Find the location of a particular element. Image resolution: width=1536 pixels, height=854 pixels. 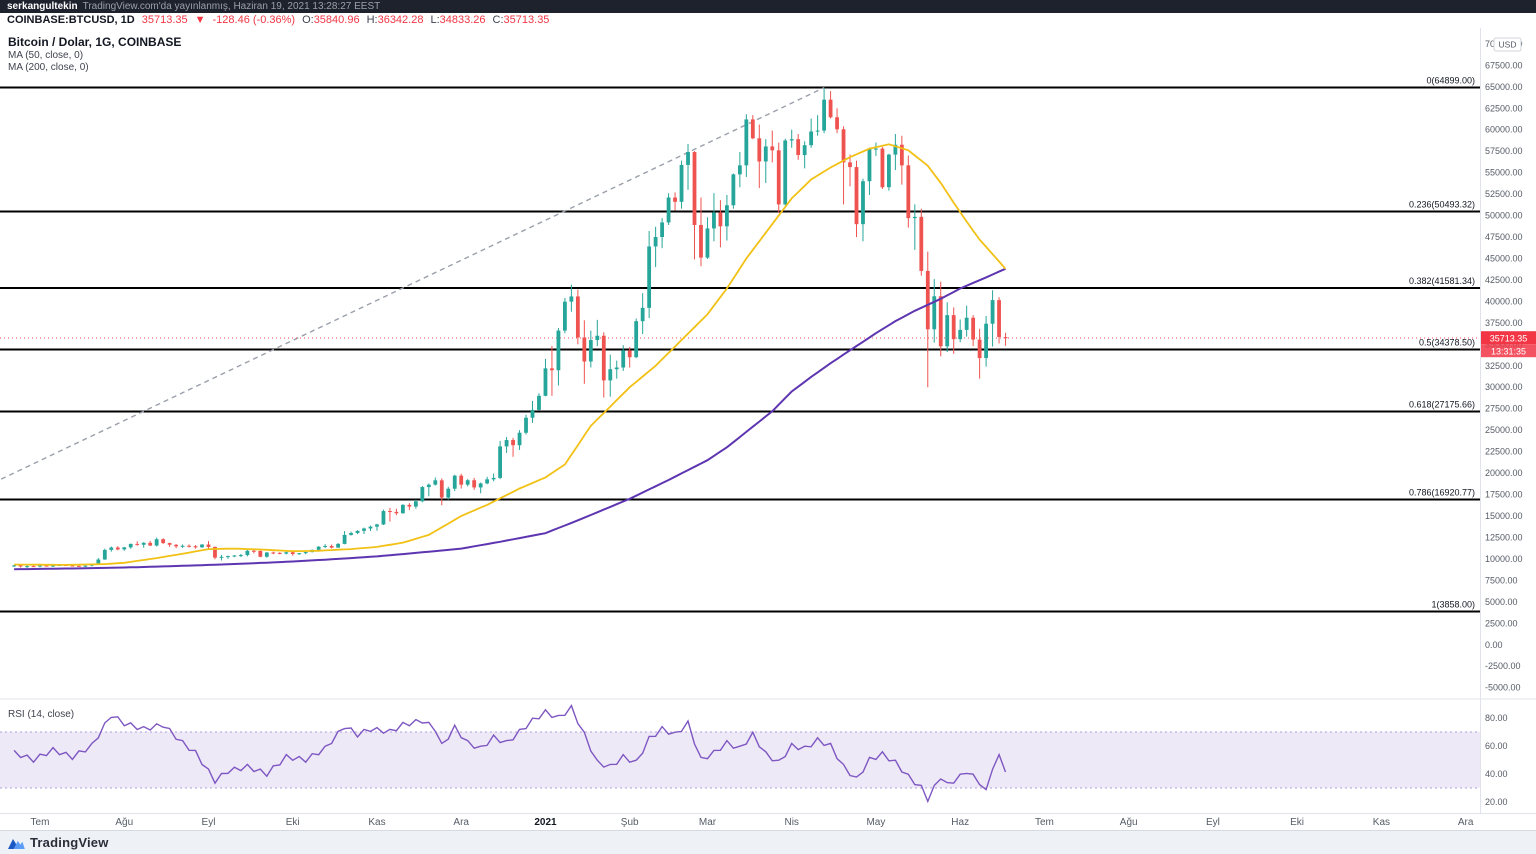

price-change: -128.46 (-0.36%) is located at coordinates (254, 20).